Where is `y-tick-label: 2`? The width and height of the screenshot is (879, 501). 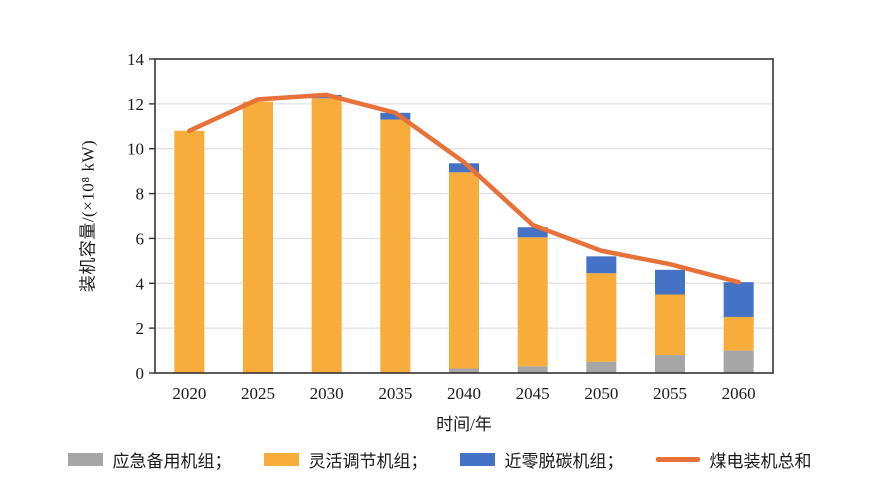
y-tick-label: 2 is located at coordinates (140, 328).